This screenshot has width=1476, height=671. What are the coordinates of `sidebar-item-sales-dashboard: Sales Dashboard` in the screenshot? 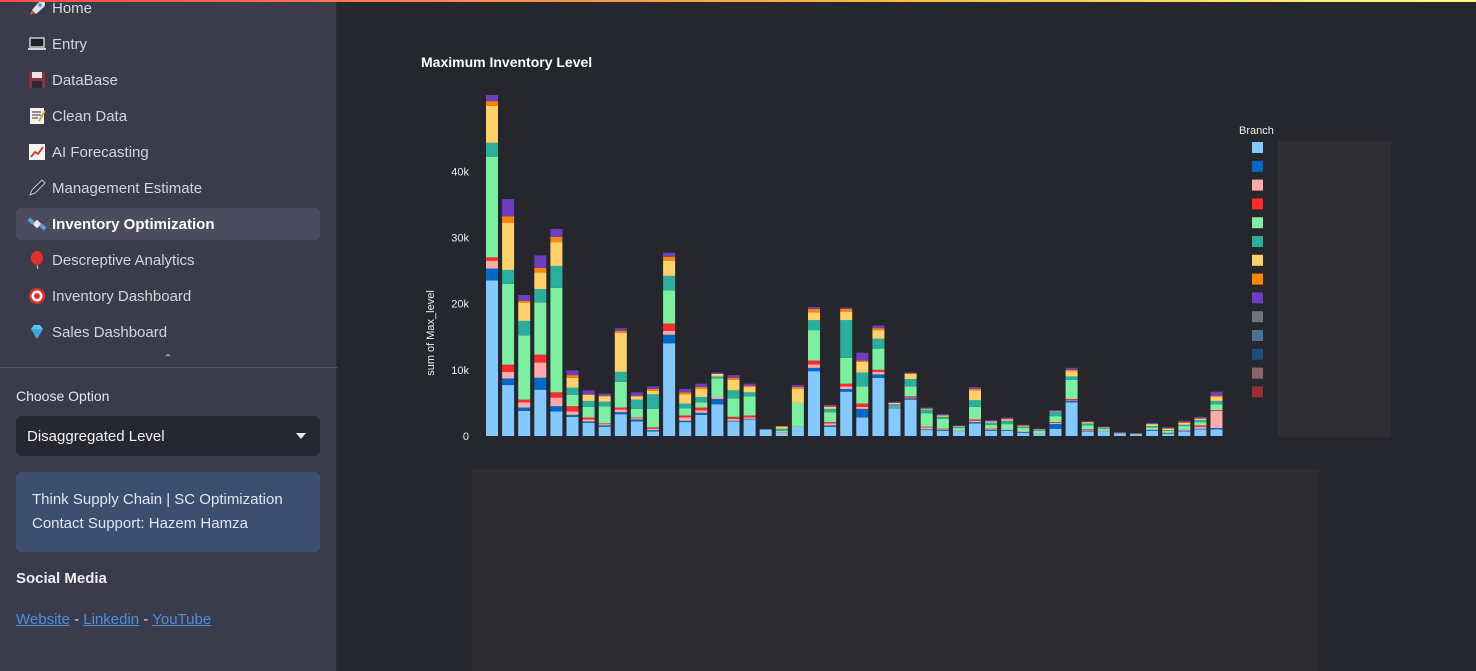 It's located at (168, 332).